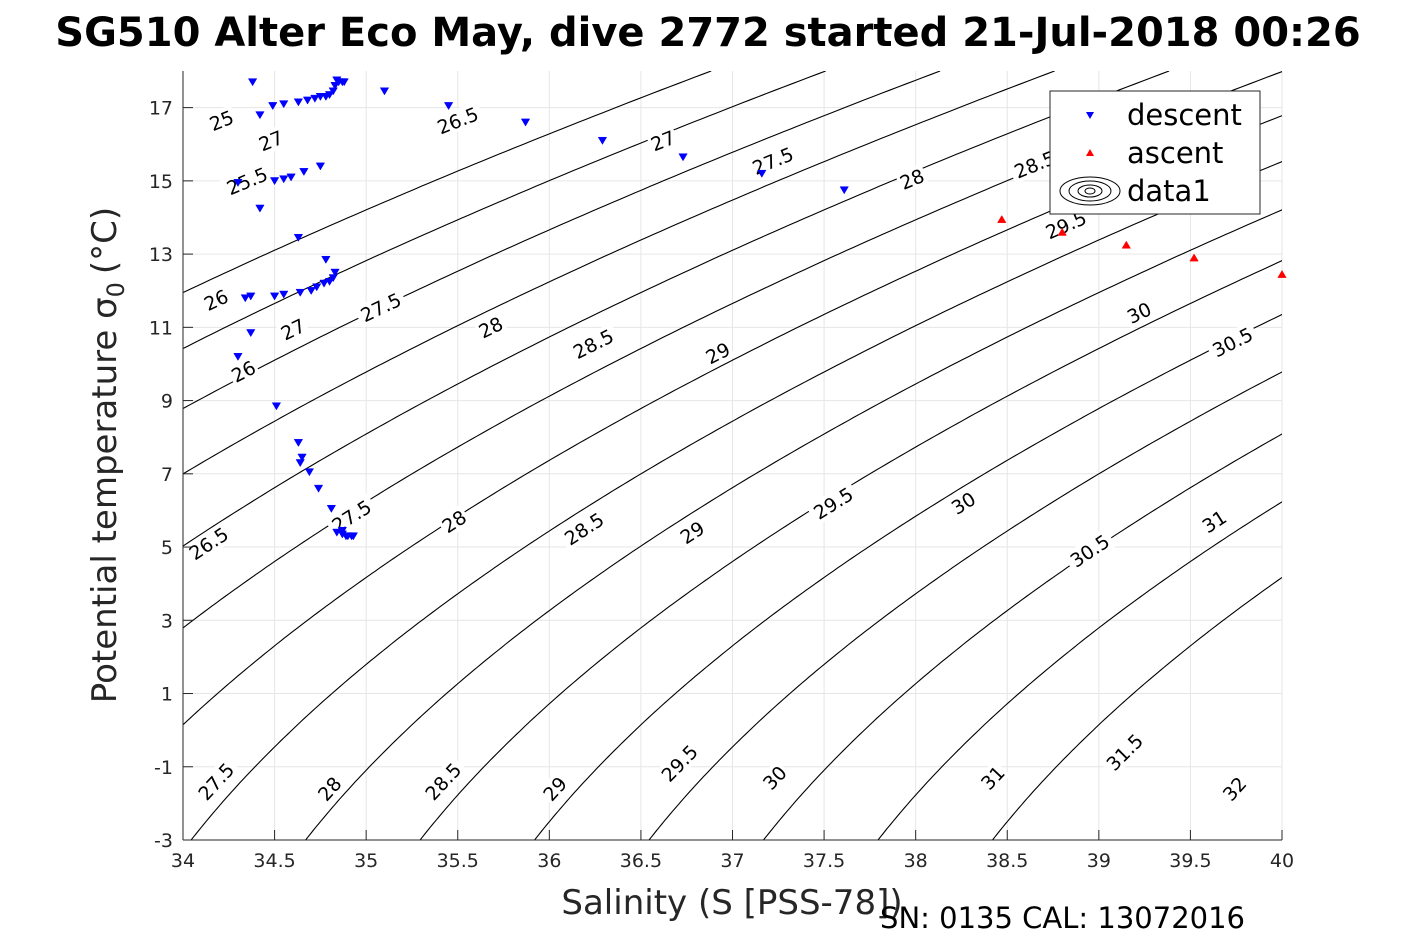 The height and width of the screenshot is (945, 1417). What do you see at coordinates (366, 861) in the screenshot?
I see `x-tick-label-2: 35` at bounding box center [366, 861].